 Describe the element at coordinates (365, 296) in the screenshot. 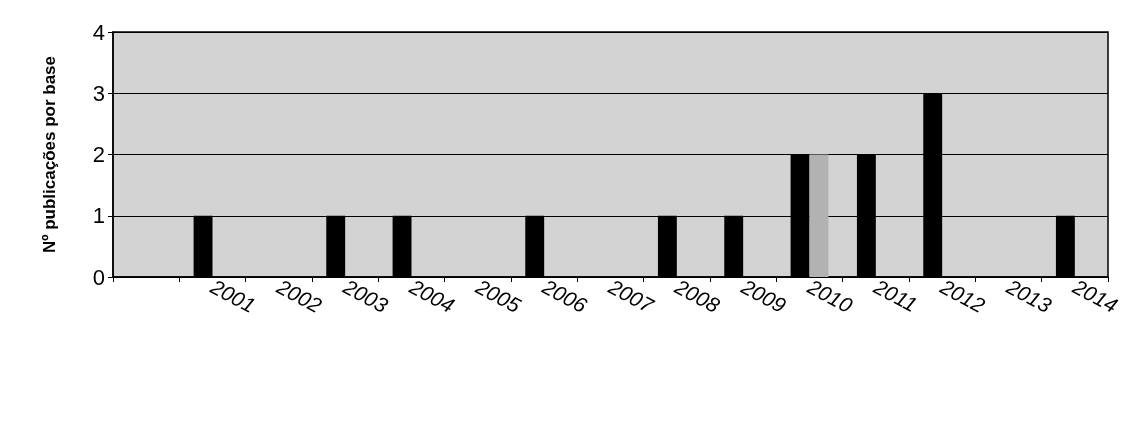

I see `x-tick-label: 2003` at that location.